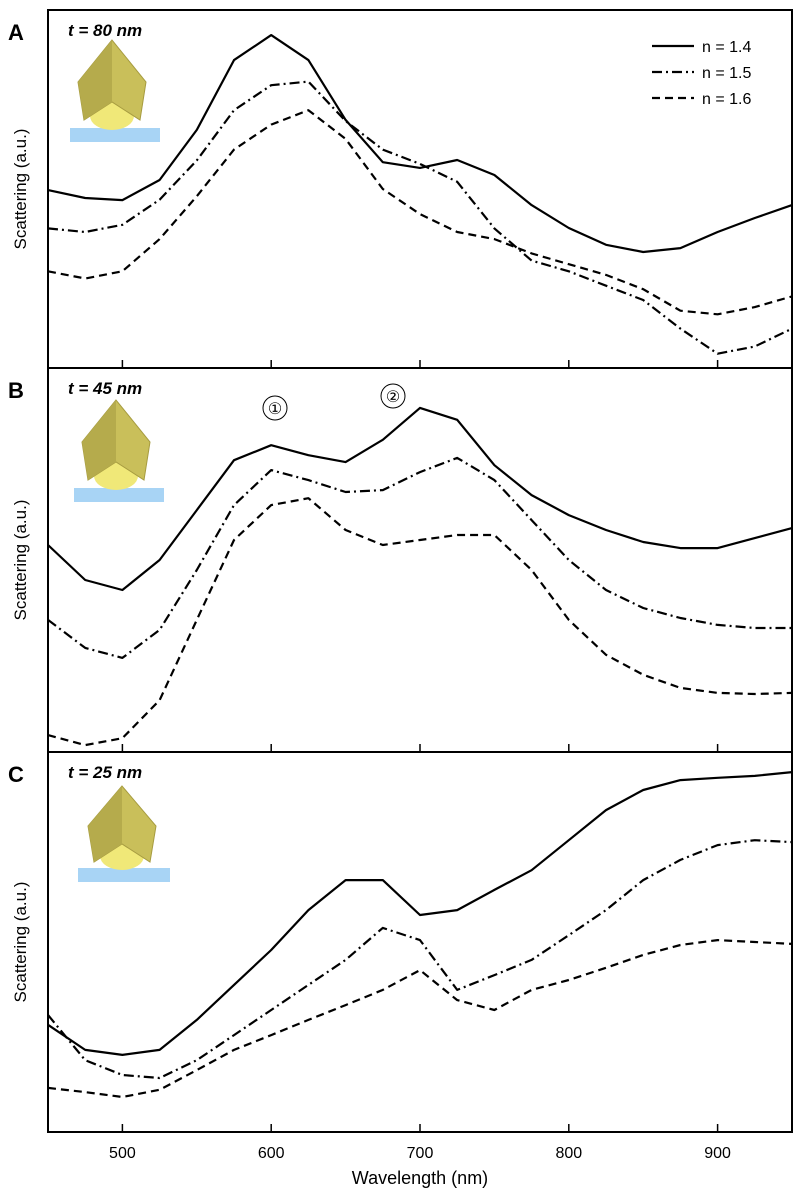 Image resolution: width=800 pixels, height=1202 pixels. Describe the element at coordinates (726, 99) in the screenshot. I see `legend-label: n = 1.6` at that location.